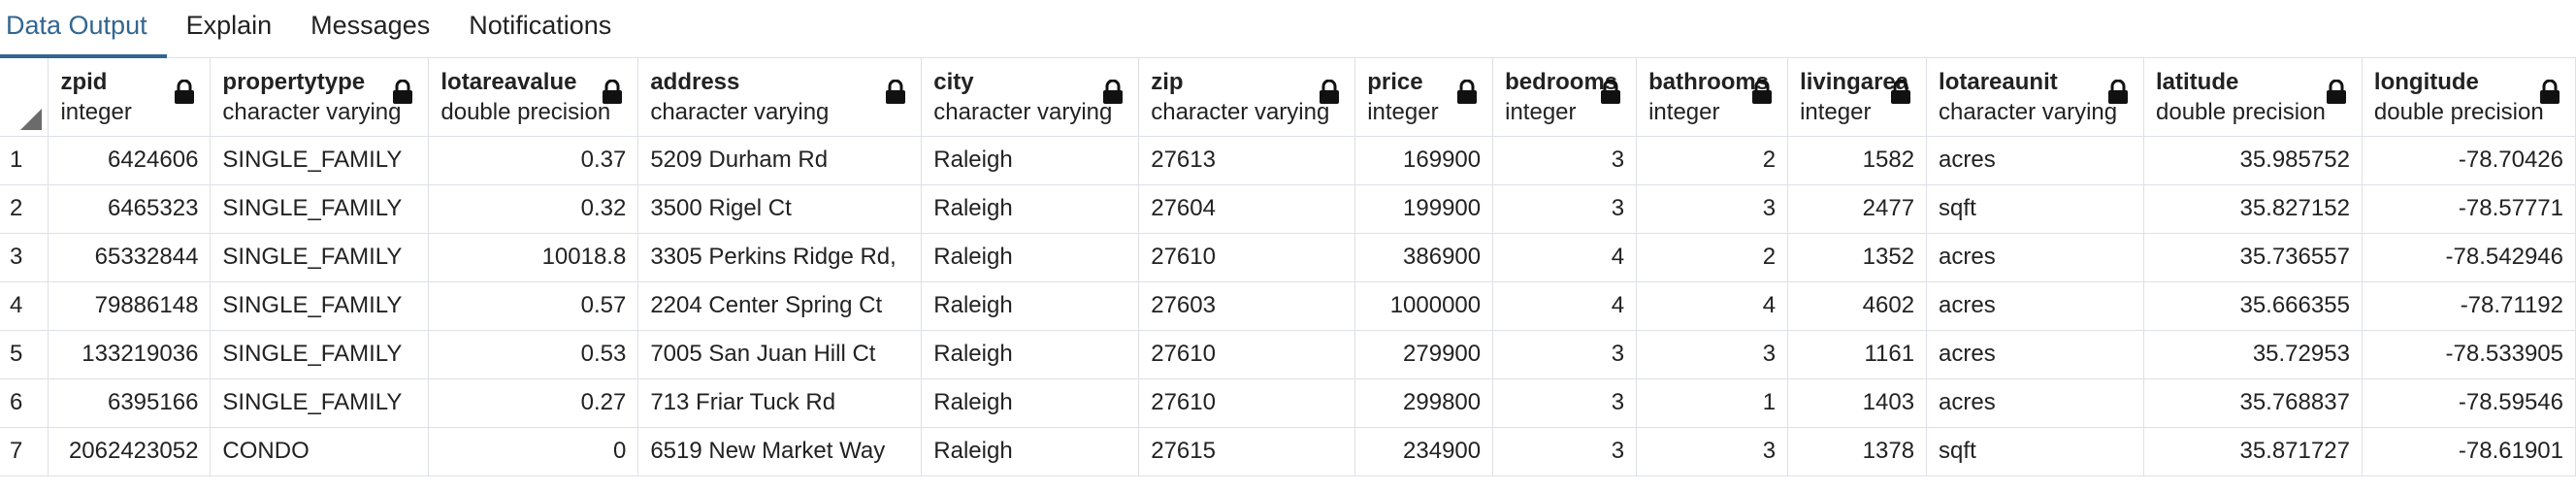  I want to click on cell-address: 713 Friar Tuck Rd, so click(780, 403).